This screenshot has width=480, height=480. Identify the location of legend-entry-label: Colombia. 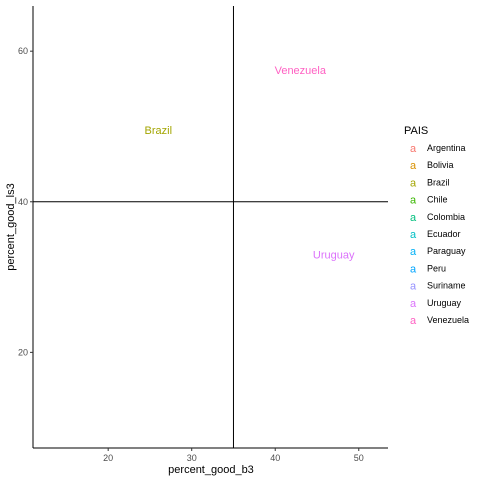
(446, 217).